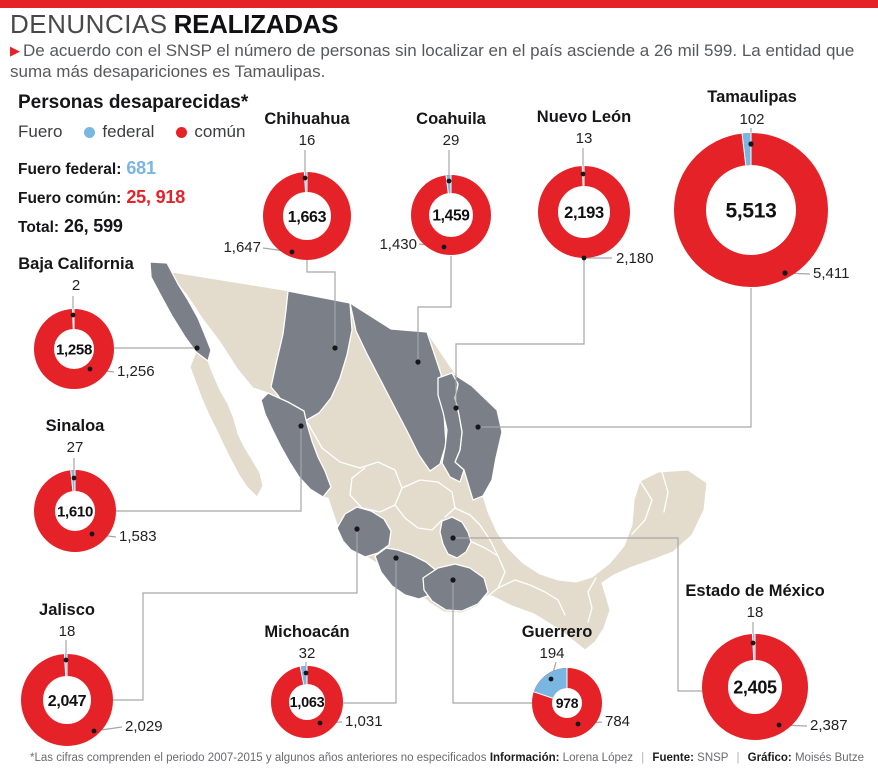 The height and width of the screenshot is (772, 878). I want to click on donut-chihuahua: 1,663, so click(307, 215).